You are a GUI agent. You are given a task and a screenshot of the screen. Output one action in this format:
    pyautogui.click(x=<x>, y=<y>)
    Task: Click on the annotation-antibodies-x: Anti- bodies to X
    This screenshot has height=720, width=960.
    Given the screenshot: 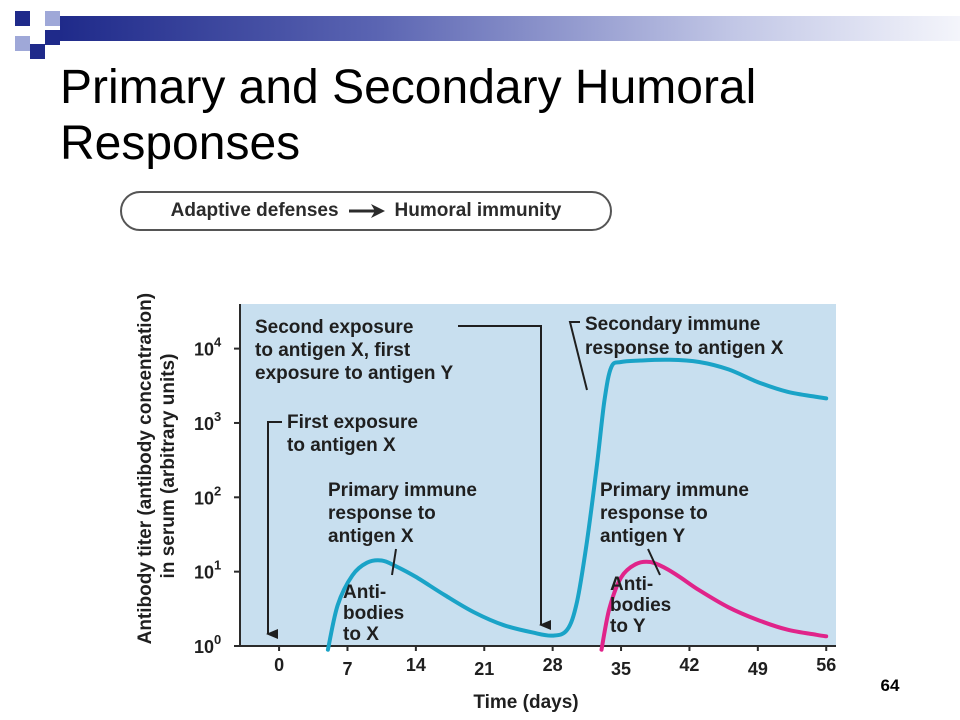 What is the action you would take?
    pyautogui.click(x=376, y=613)
    